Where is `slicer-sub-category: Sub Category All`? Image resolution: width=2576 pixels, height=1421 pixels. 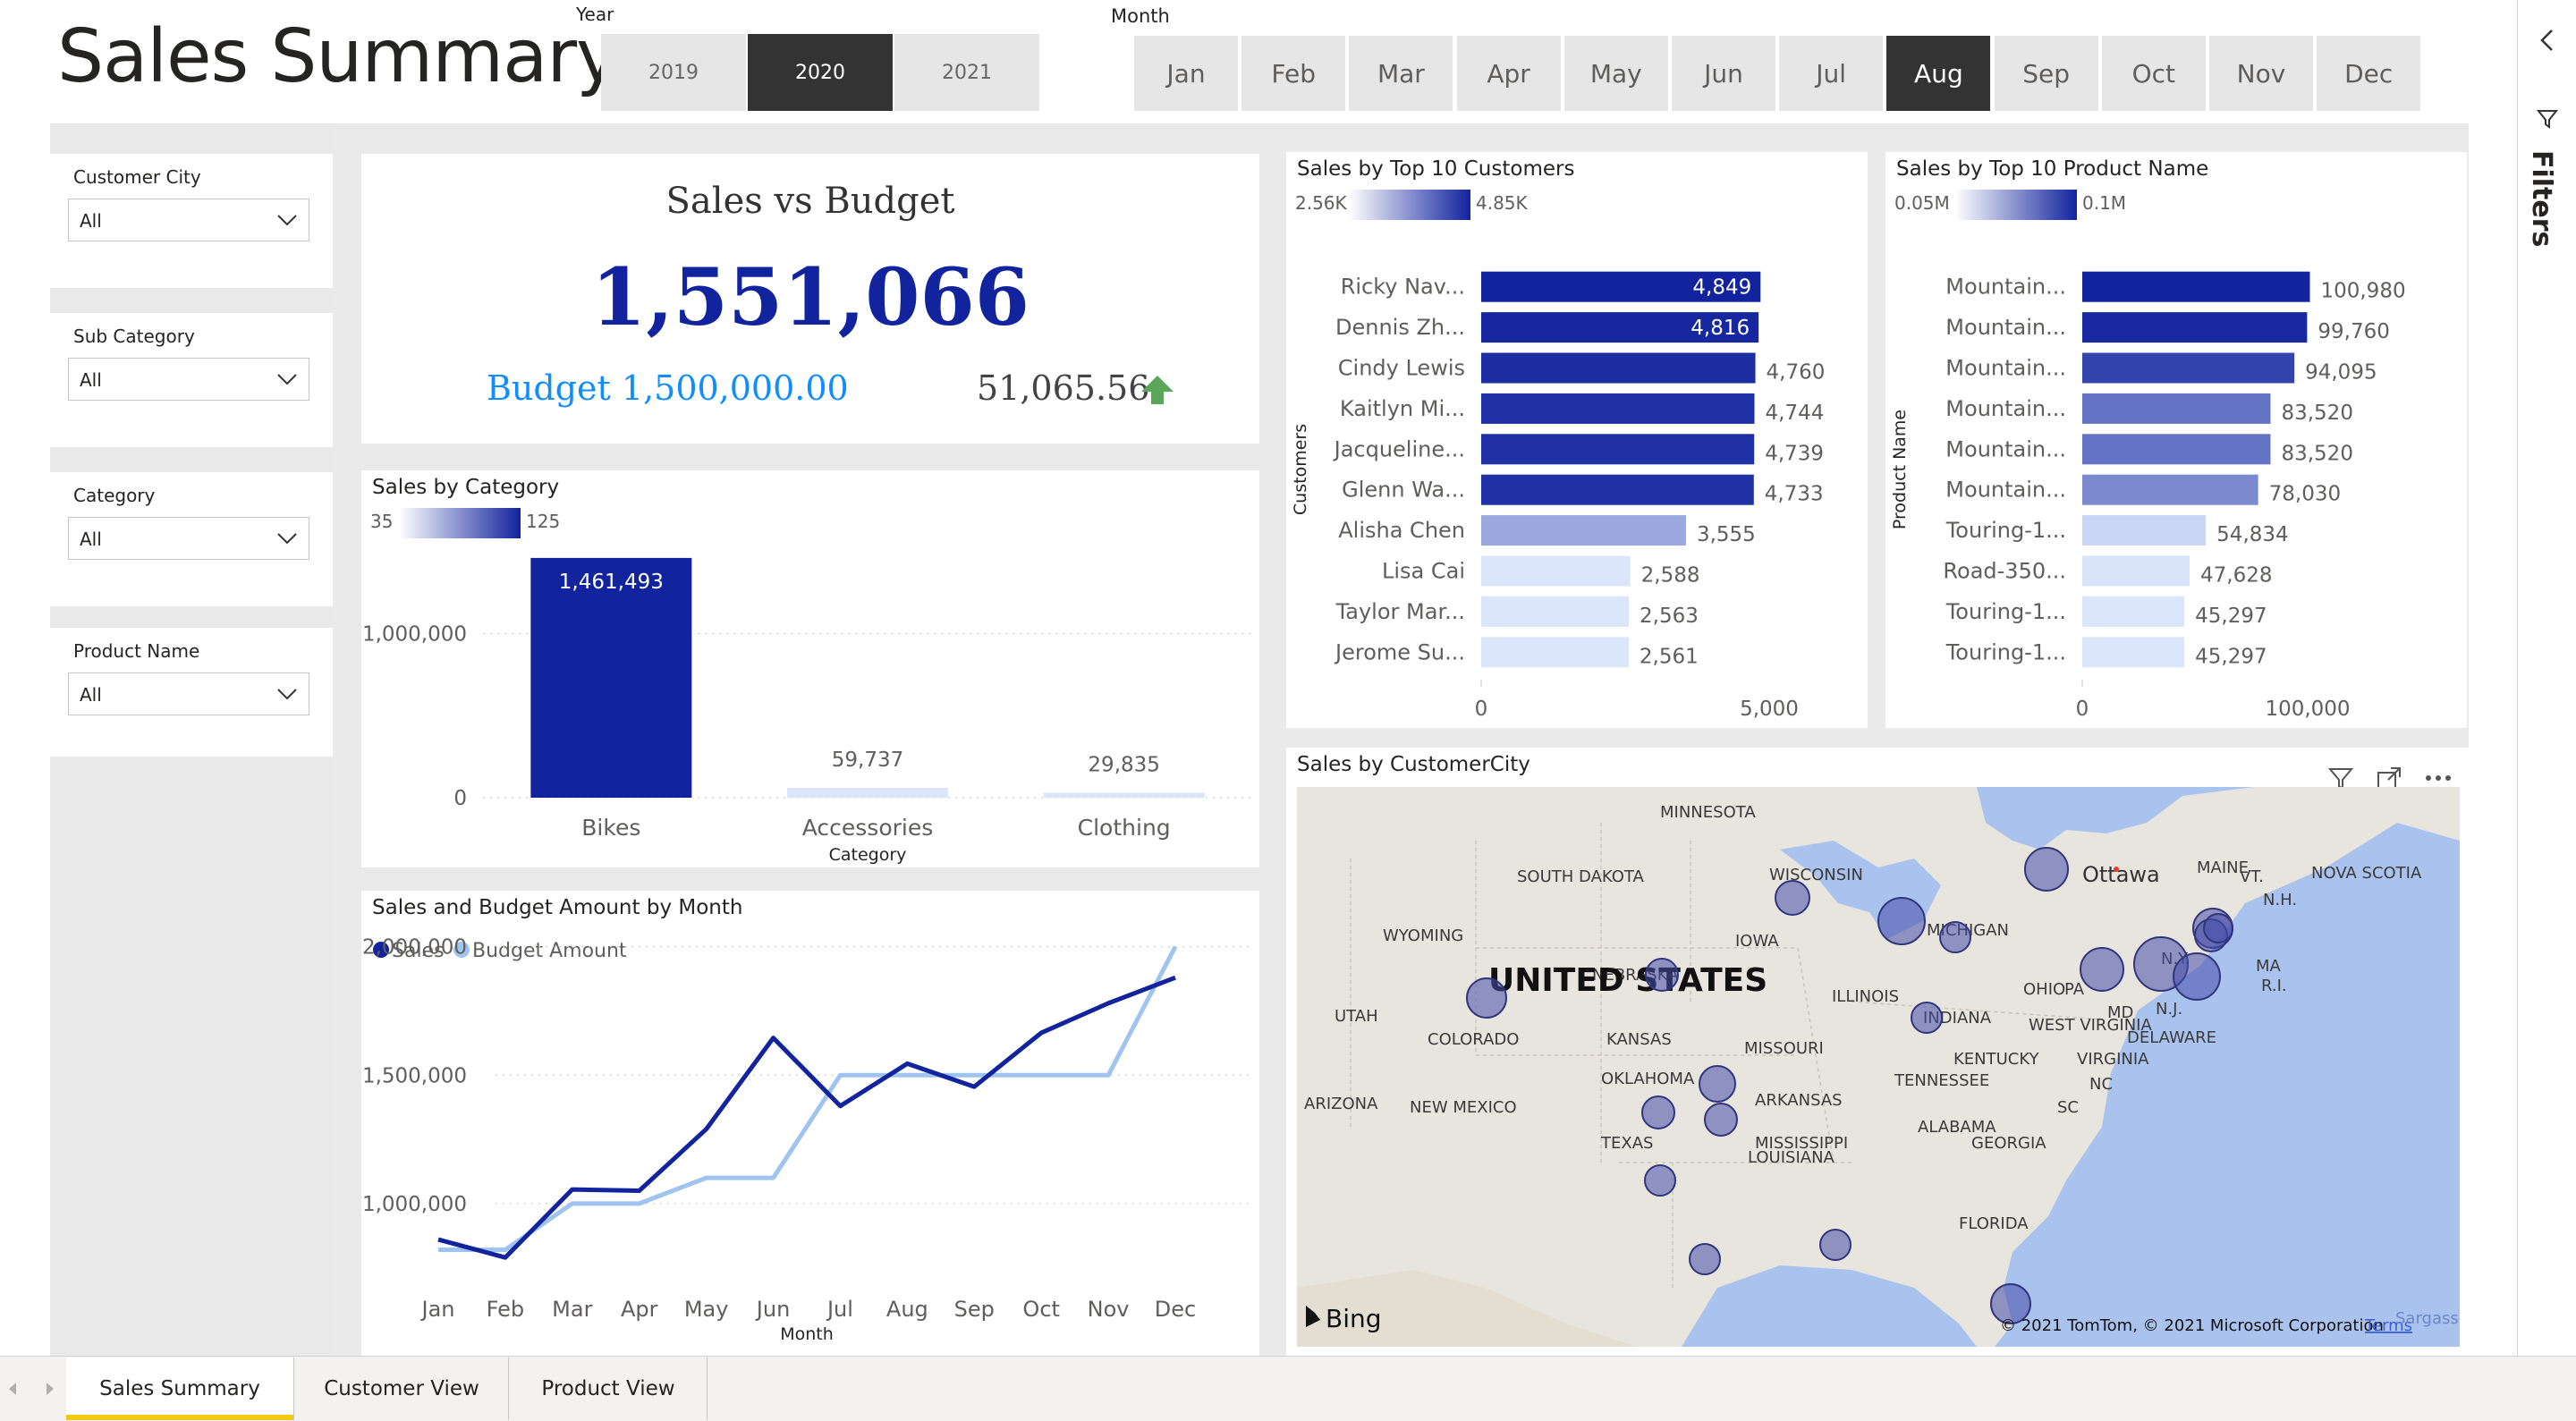 slicer-sub-category: Sub Category All is located at coordinates (191, 380).